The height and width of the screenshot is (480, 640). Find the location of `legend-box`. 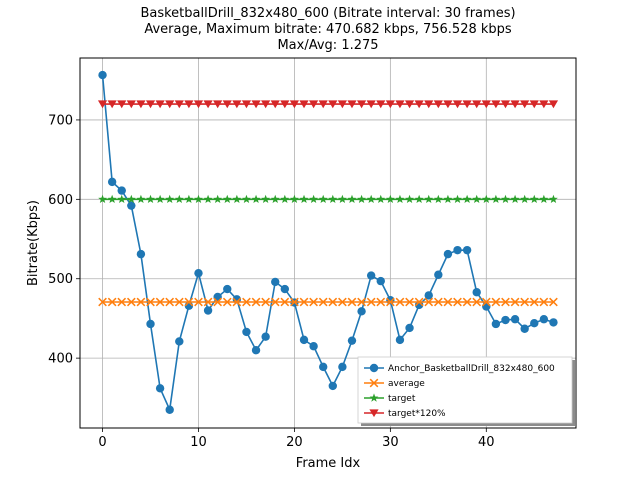

legend-box is located at coordinates (465, 390).